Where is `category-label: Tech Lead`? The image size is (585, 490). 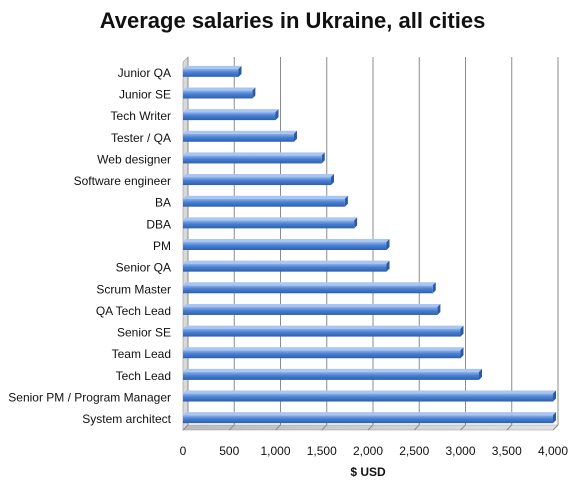 category-label: Tech Lead is located at coordinates (143, 376).